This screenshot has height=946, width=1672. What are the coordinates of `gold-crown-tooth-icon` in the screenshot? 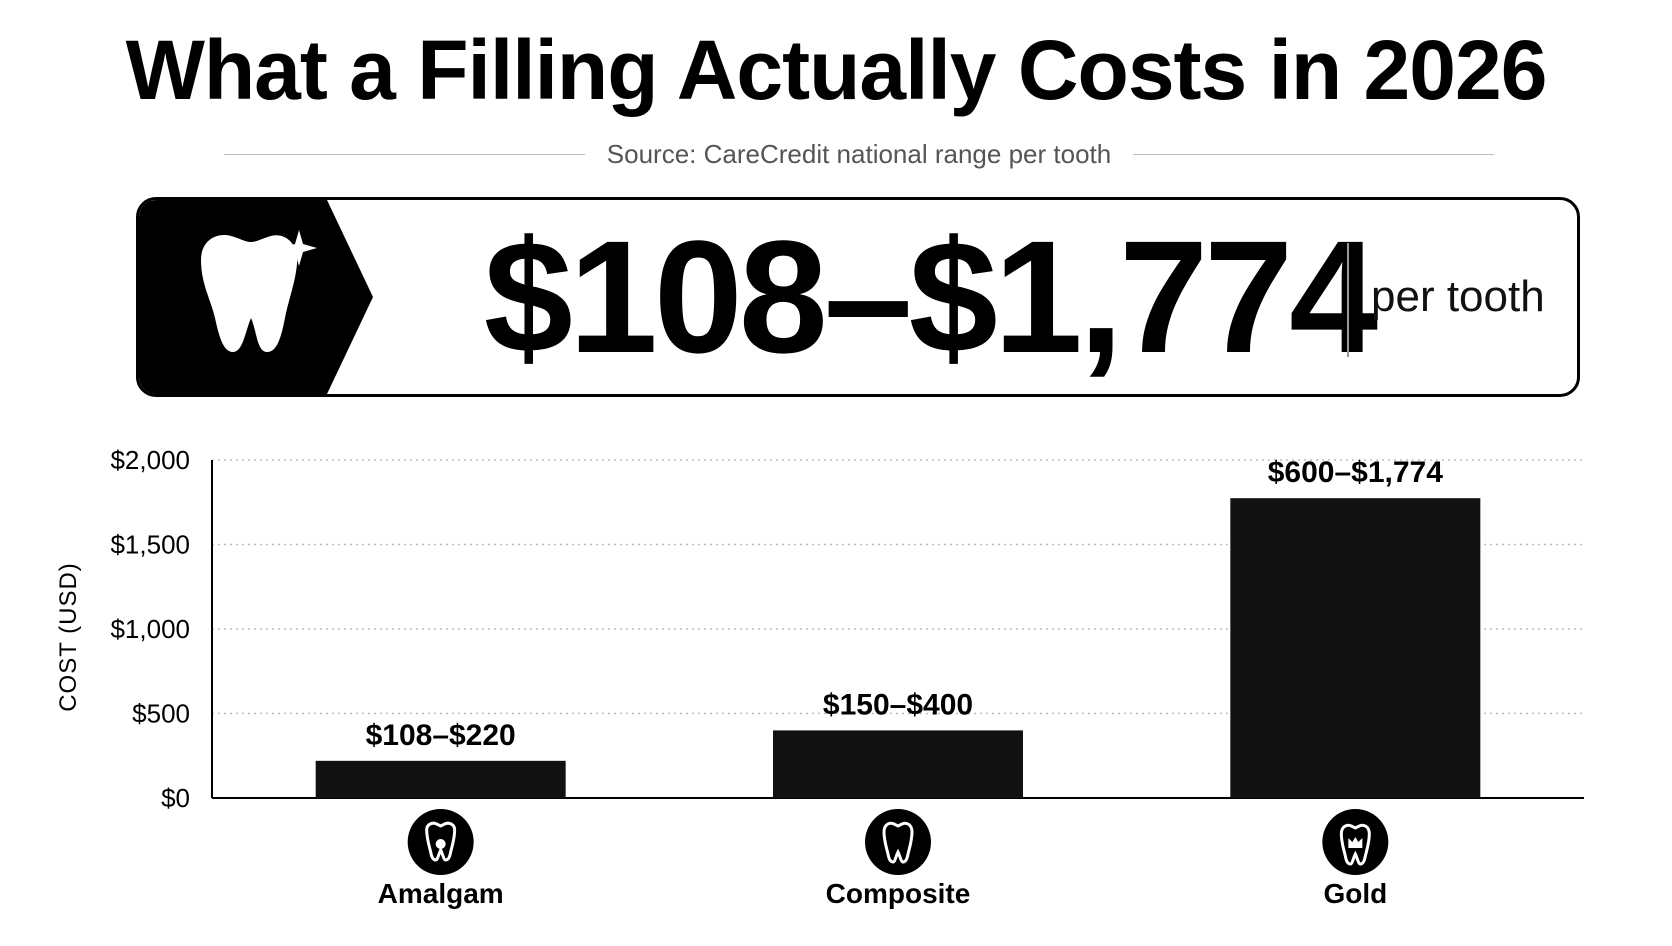 It's located at (1355, 842).